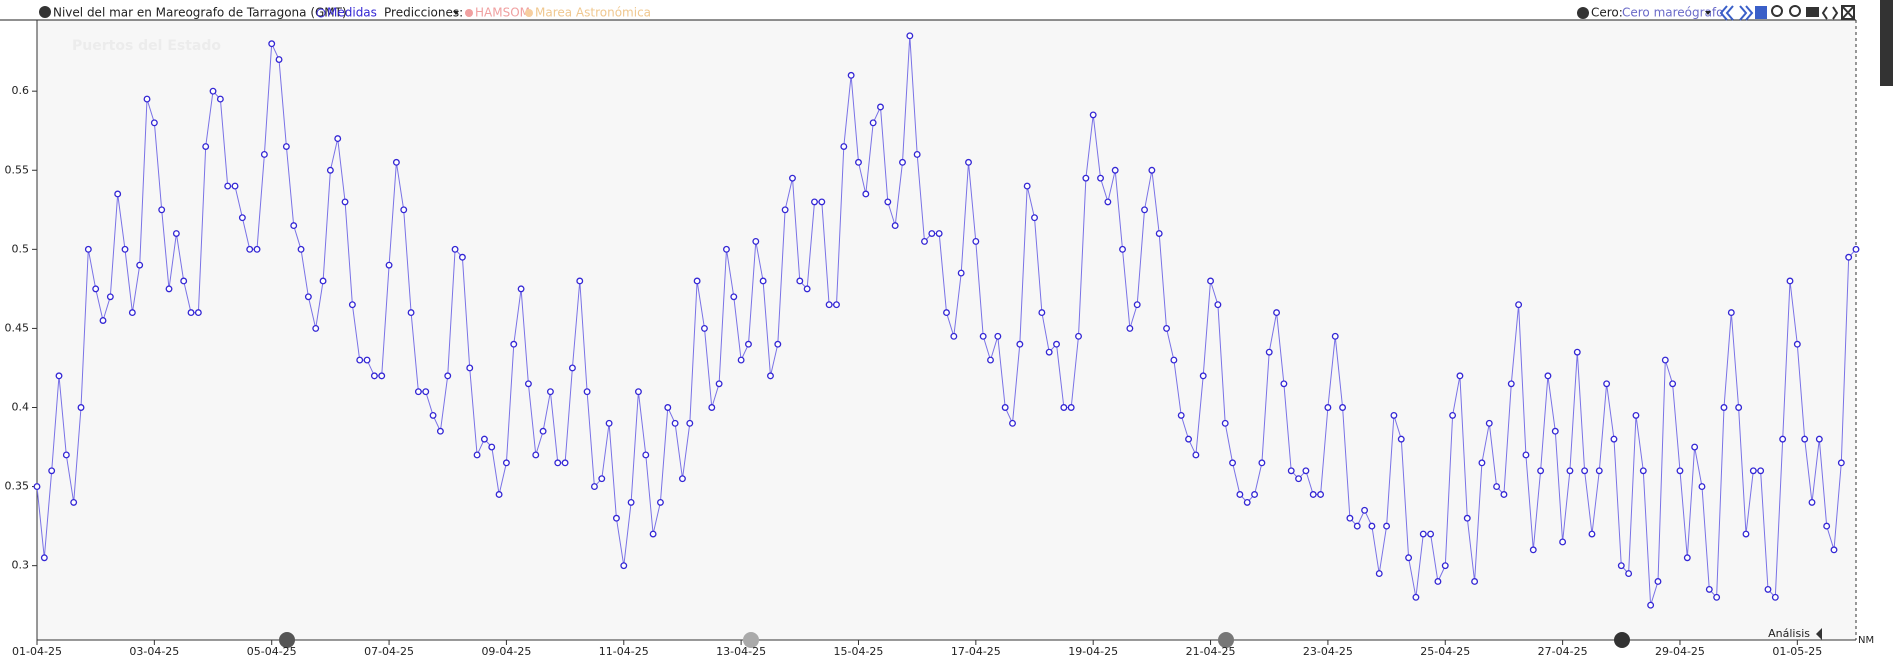 The width and height of the screenshot is (1893, 668). What do you see at coordinates (1819, 634) in the screenshot?
I see `analysis-toggle` at bounding box center [1819, 634].